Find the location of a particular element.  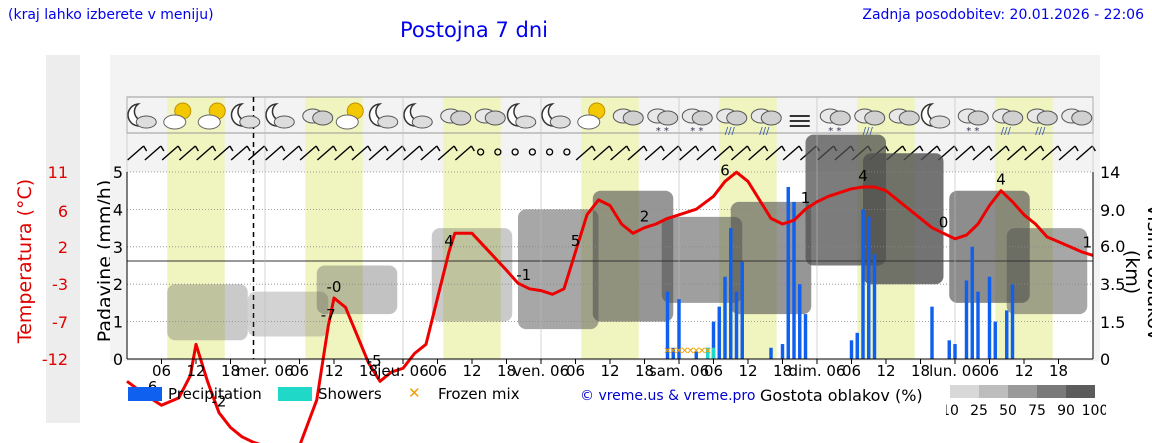

temperature-tick-label: 6 is located at coordinates (63, 211).